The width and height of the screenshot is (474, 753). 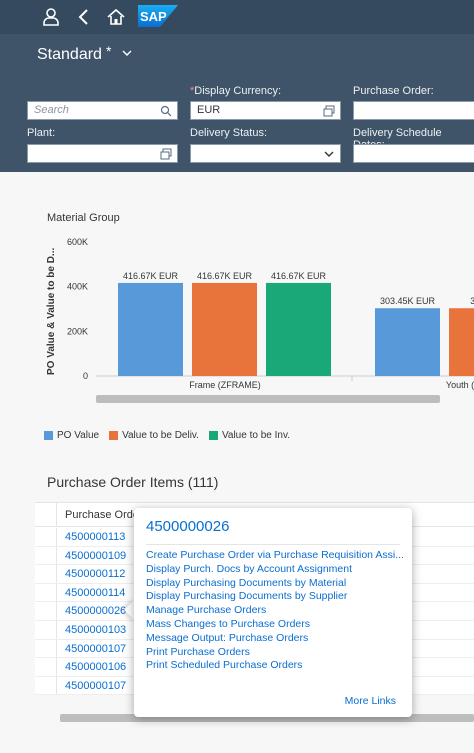 What do you see at coordinates (78, 435) in the screenshot?
I see `legend-label: PO Value` at bounding box center [78, 435].